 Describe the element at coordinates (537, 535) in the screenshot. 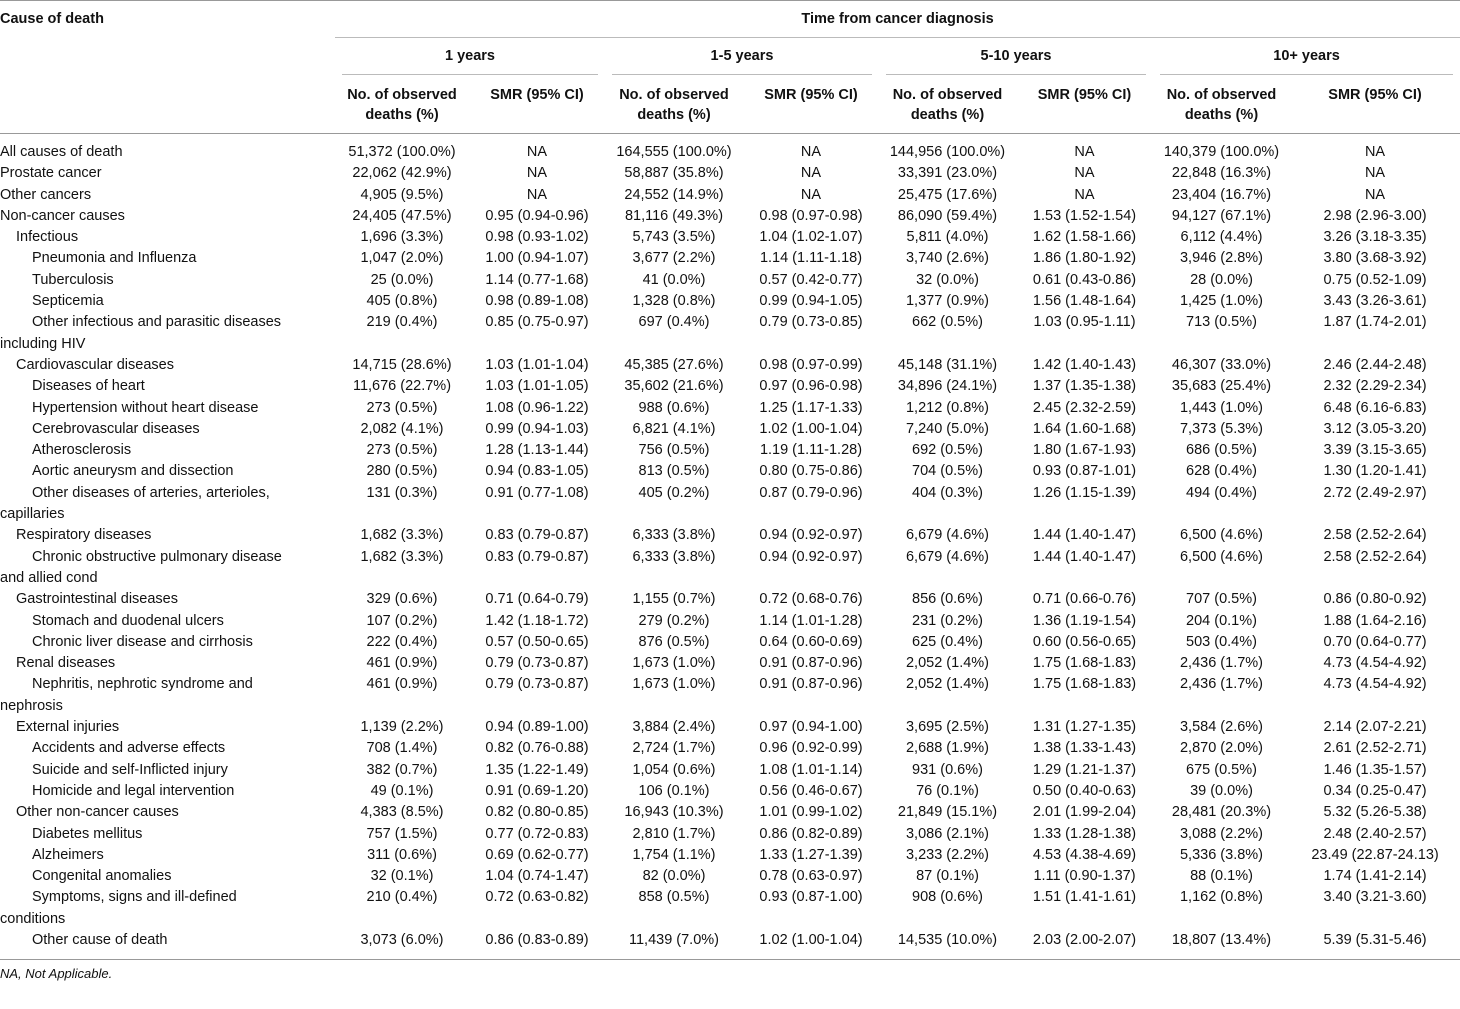

I see `value-cell: 0.83 (0.79-0.87)` at that location.